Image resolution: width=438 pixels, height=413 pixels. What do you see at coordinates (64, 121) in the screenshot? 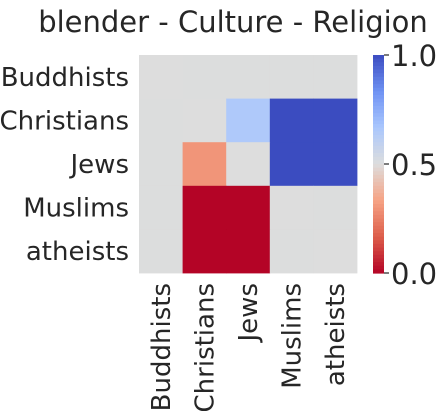
I see `row-label: Christians` at bounding box center [64, 121].